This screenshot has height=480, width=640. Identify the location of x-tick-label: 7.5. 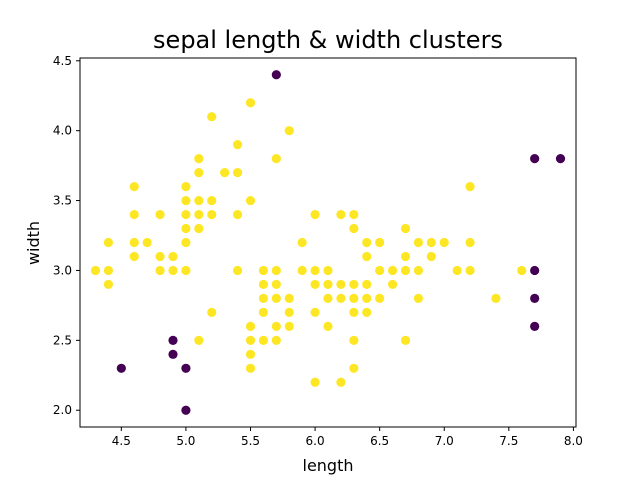
(508, 441).